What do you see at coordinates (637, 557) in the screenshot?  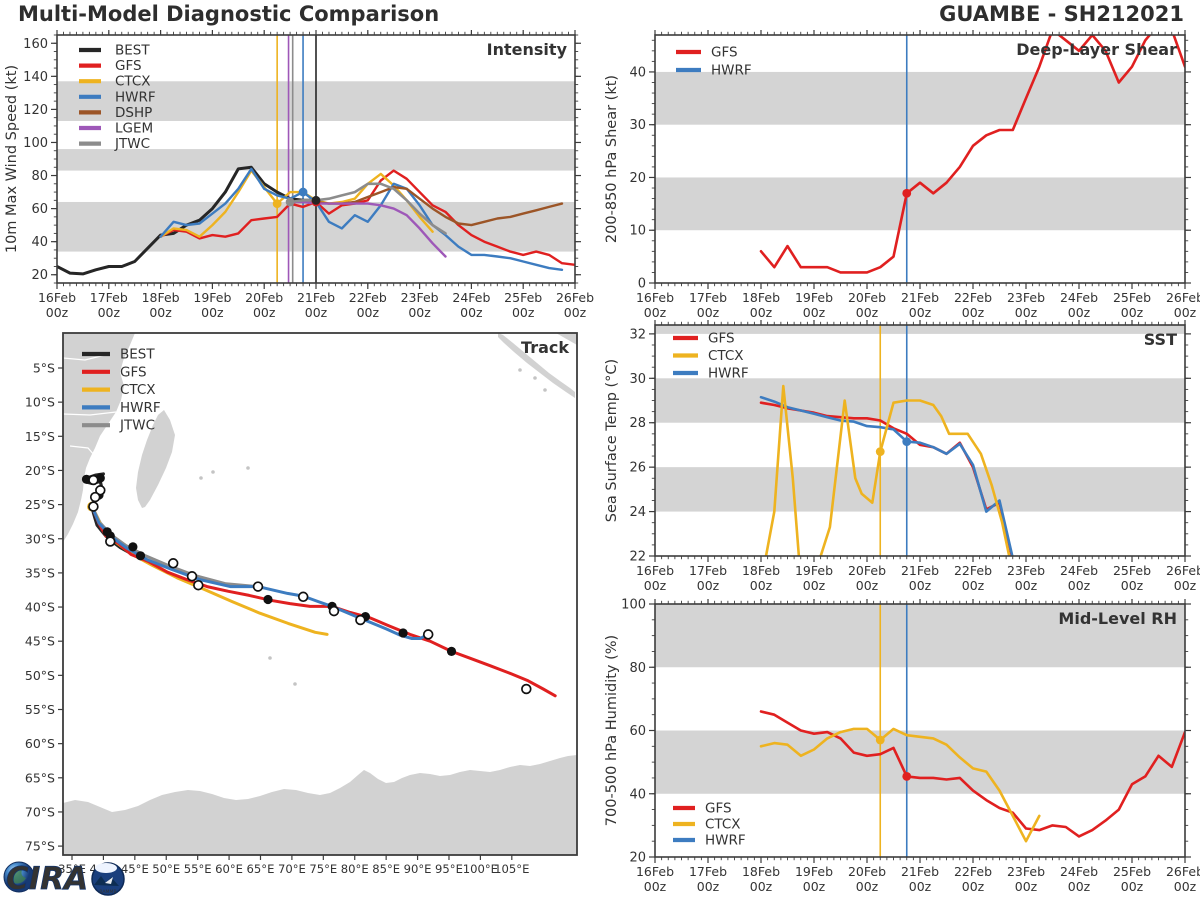 I see `y-tick-label: 22` at bounding box center [637, 557].